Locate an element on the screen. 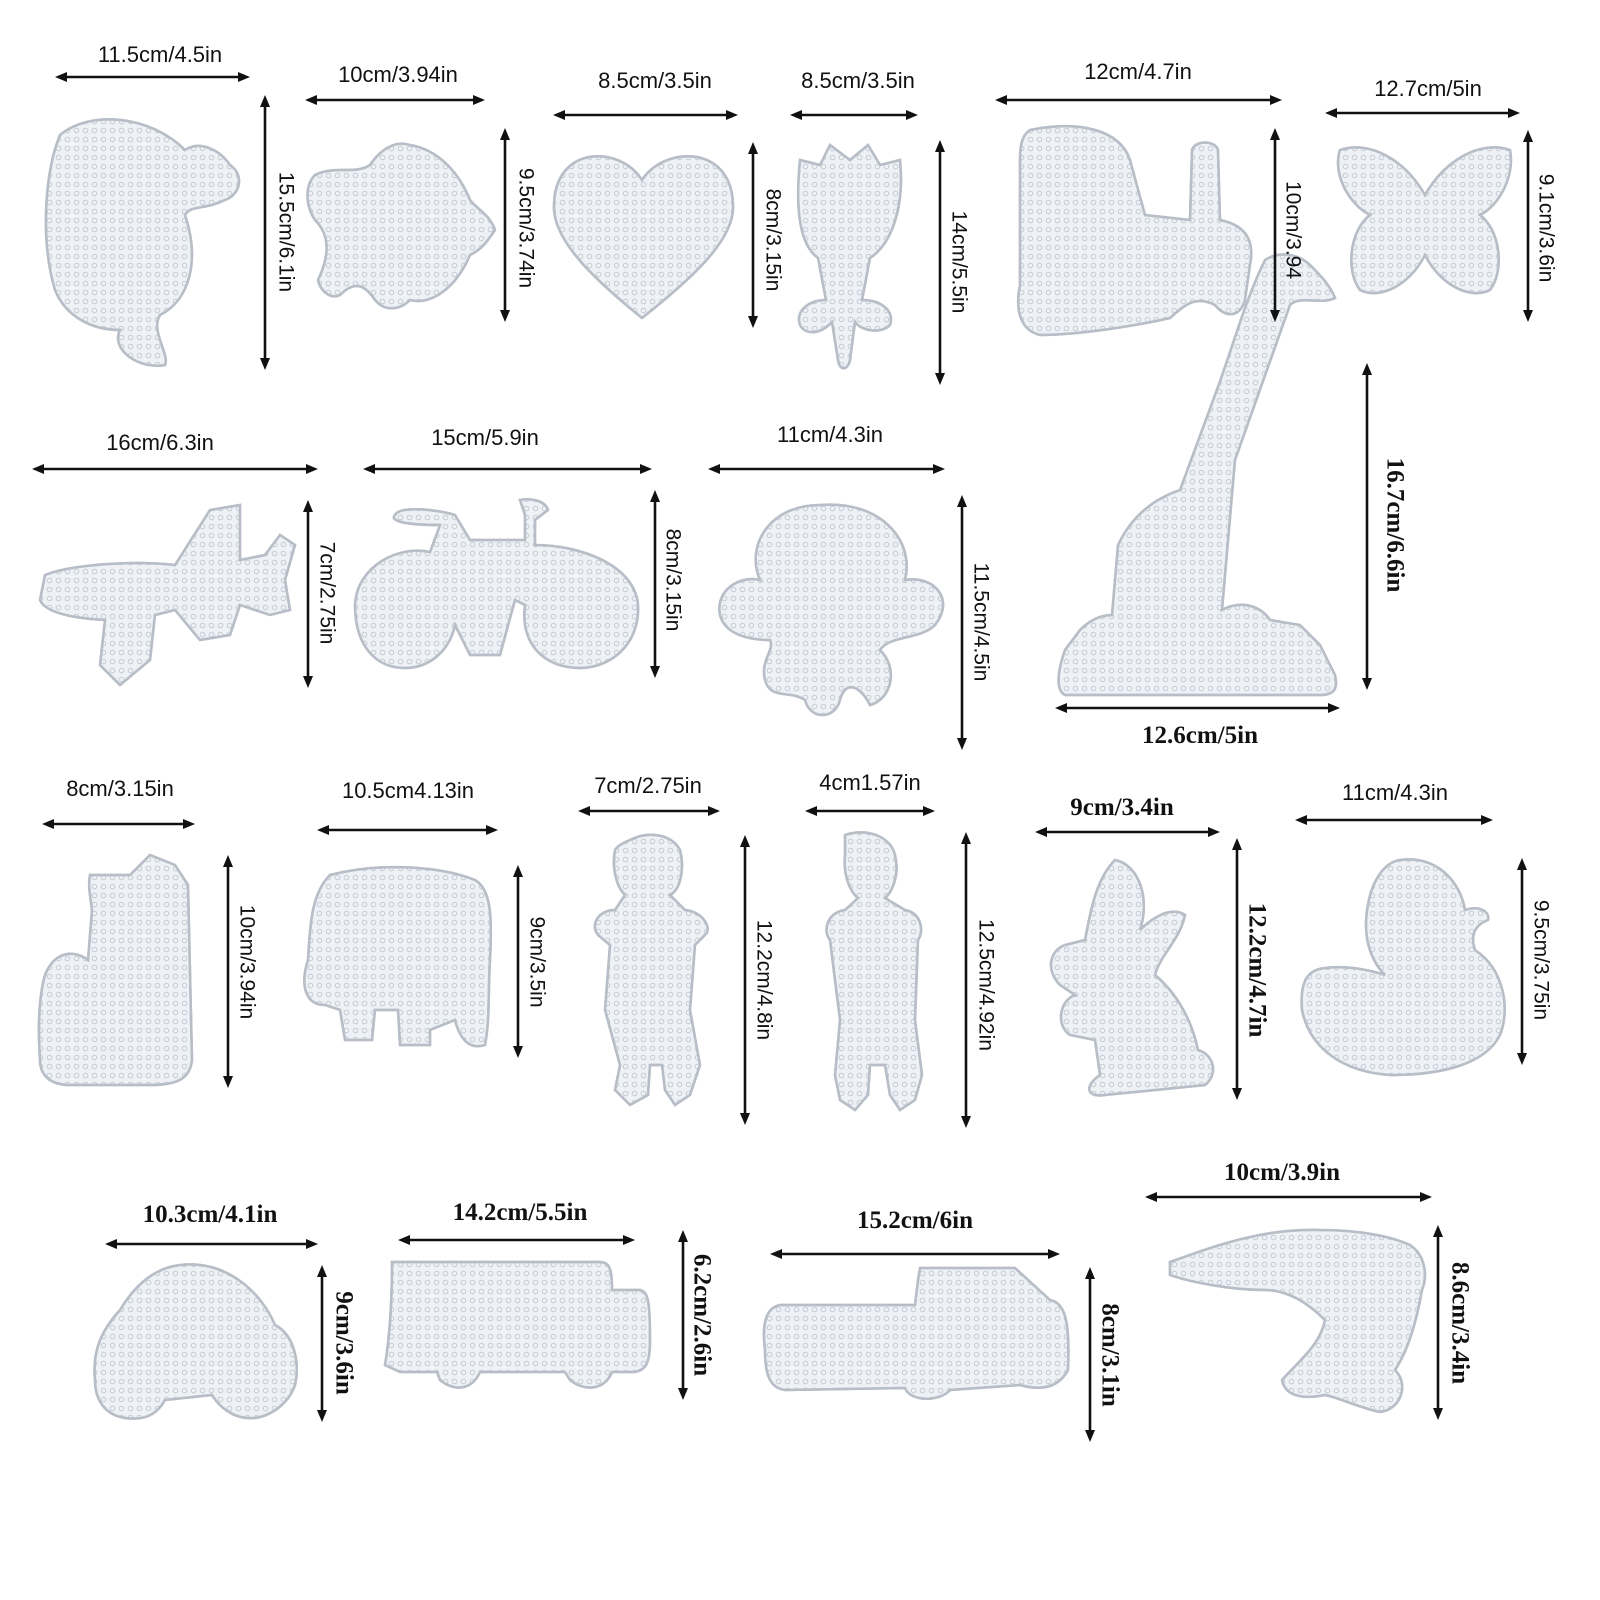 This screenshot has height=1600, width=1600. cat-width-label: 8cm/3.15in is located at coordinates (120, 788).